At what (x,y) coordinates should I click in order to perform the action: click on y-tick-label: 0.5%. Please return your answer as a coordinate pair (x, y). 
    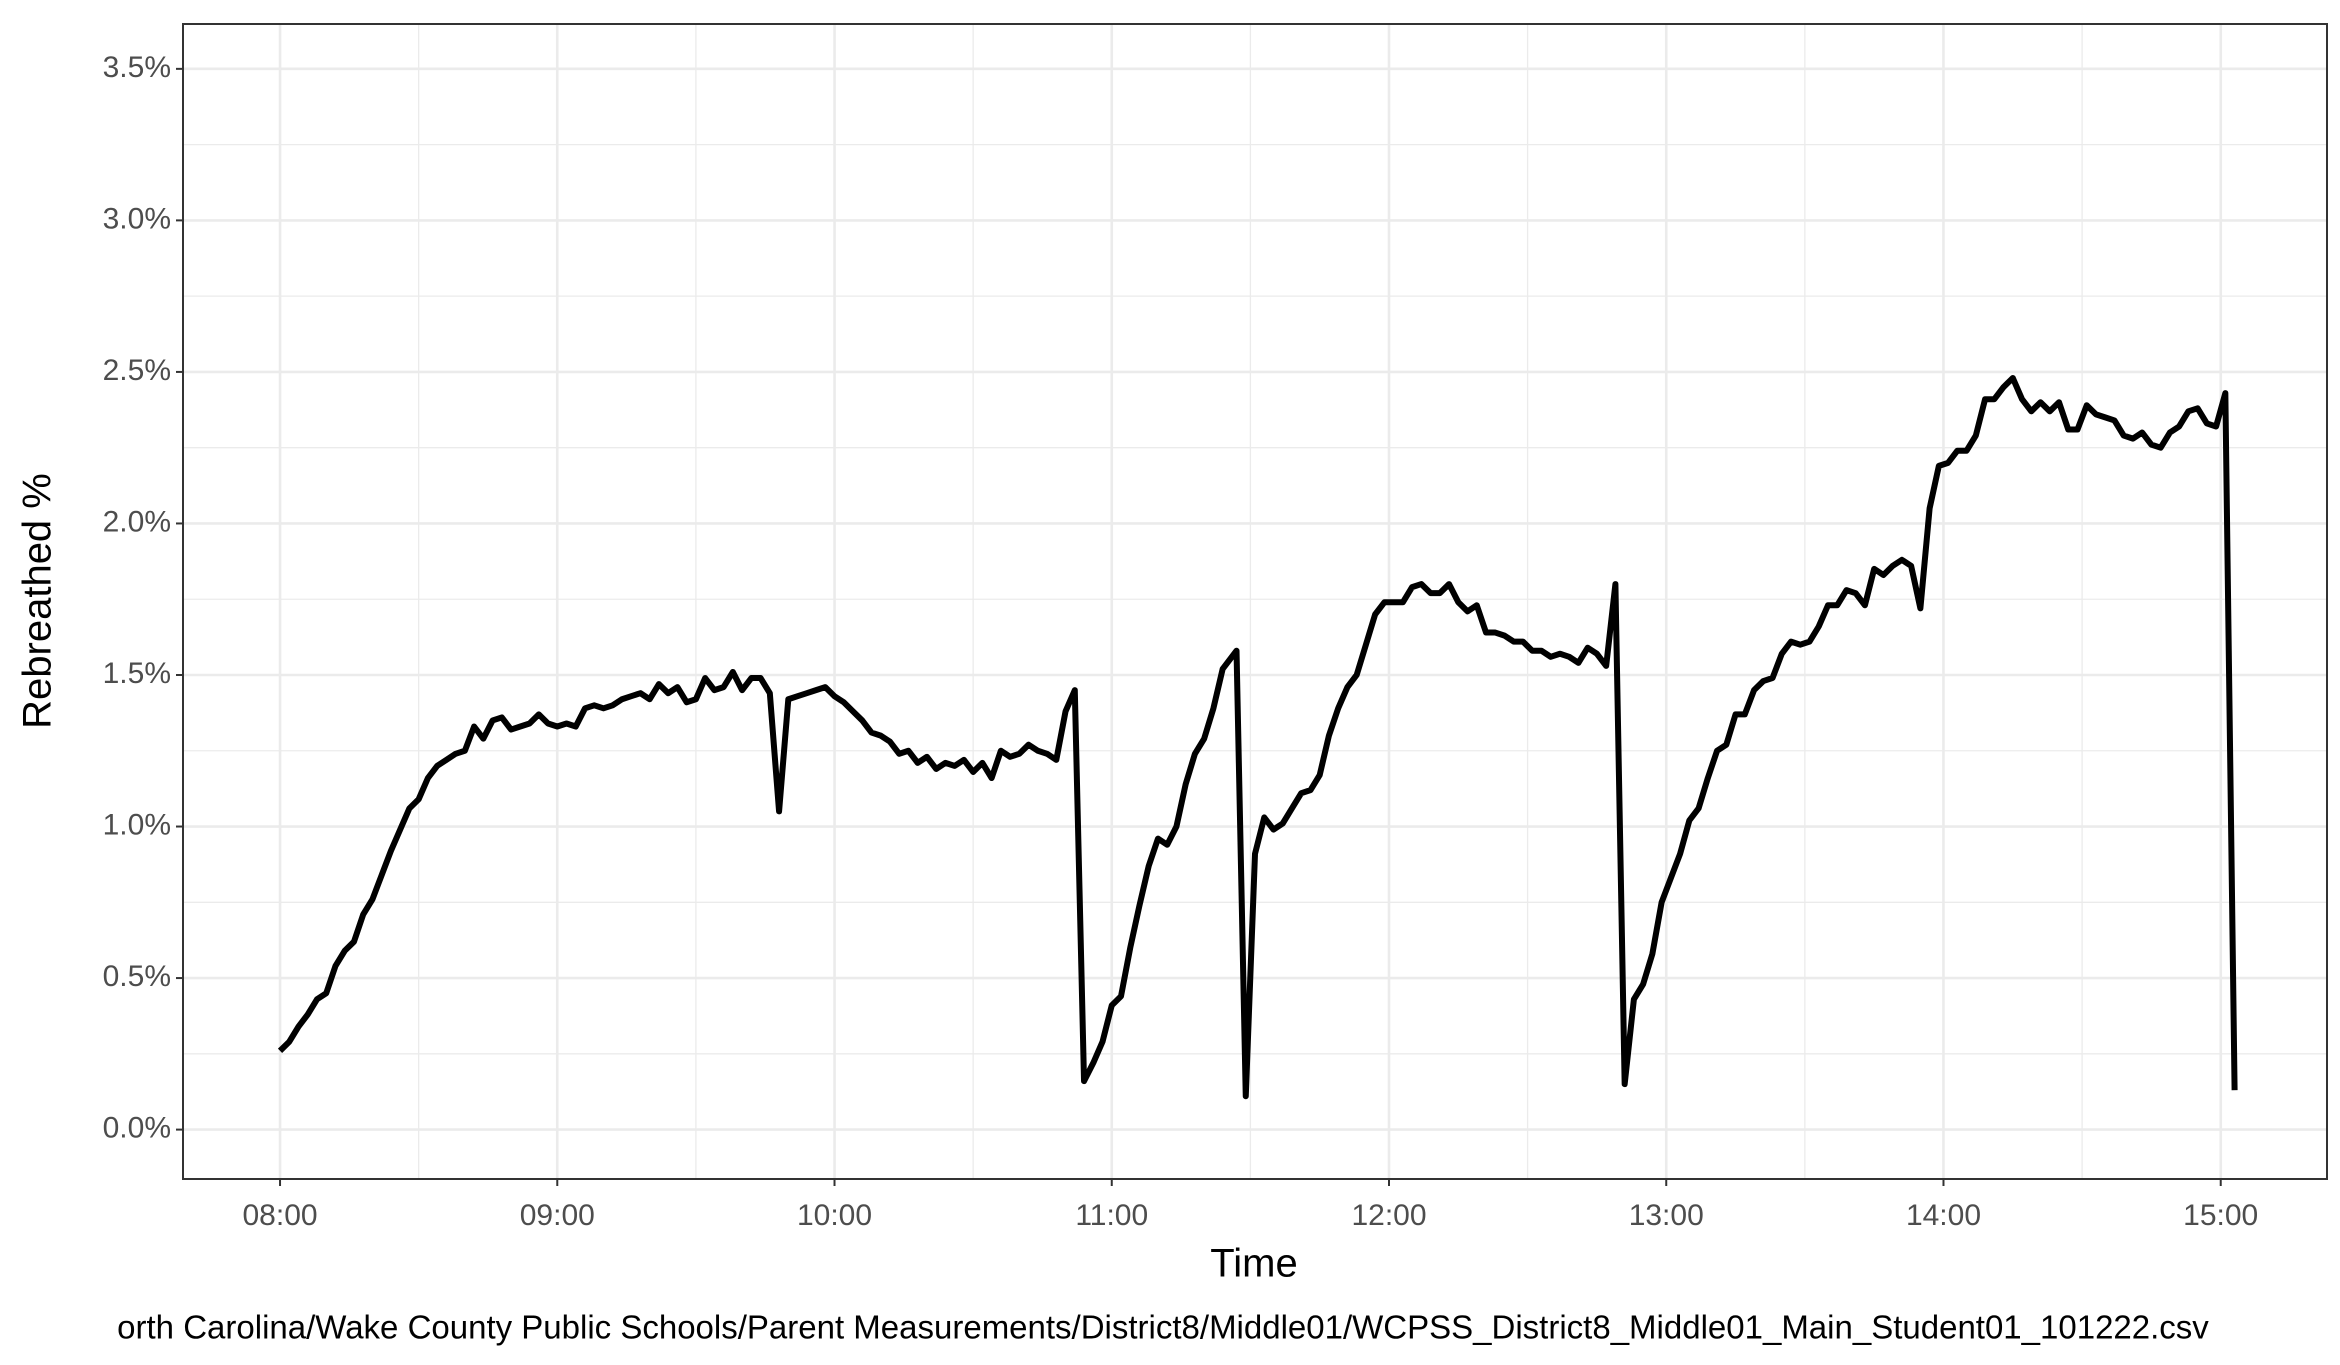
    Looking at the image, I should click on (137, 976).